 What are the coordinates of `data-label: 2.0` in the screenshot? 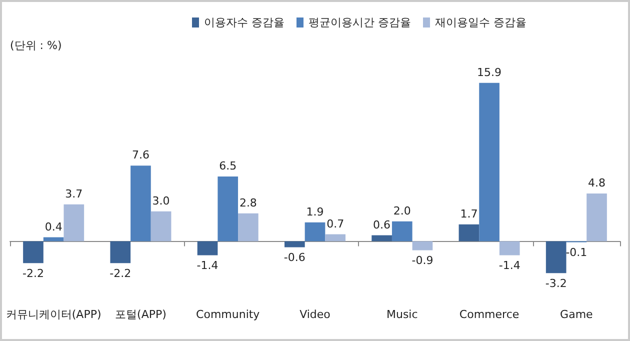 It's located at (402, 211).